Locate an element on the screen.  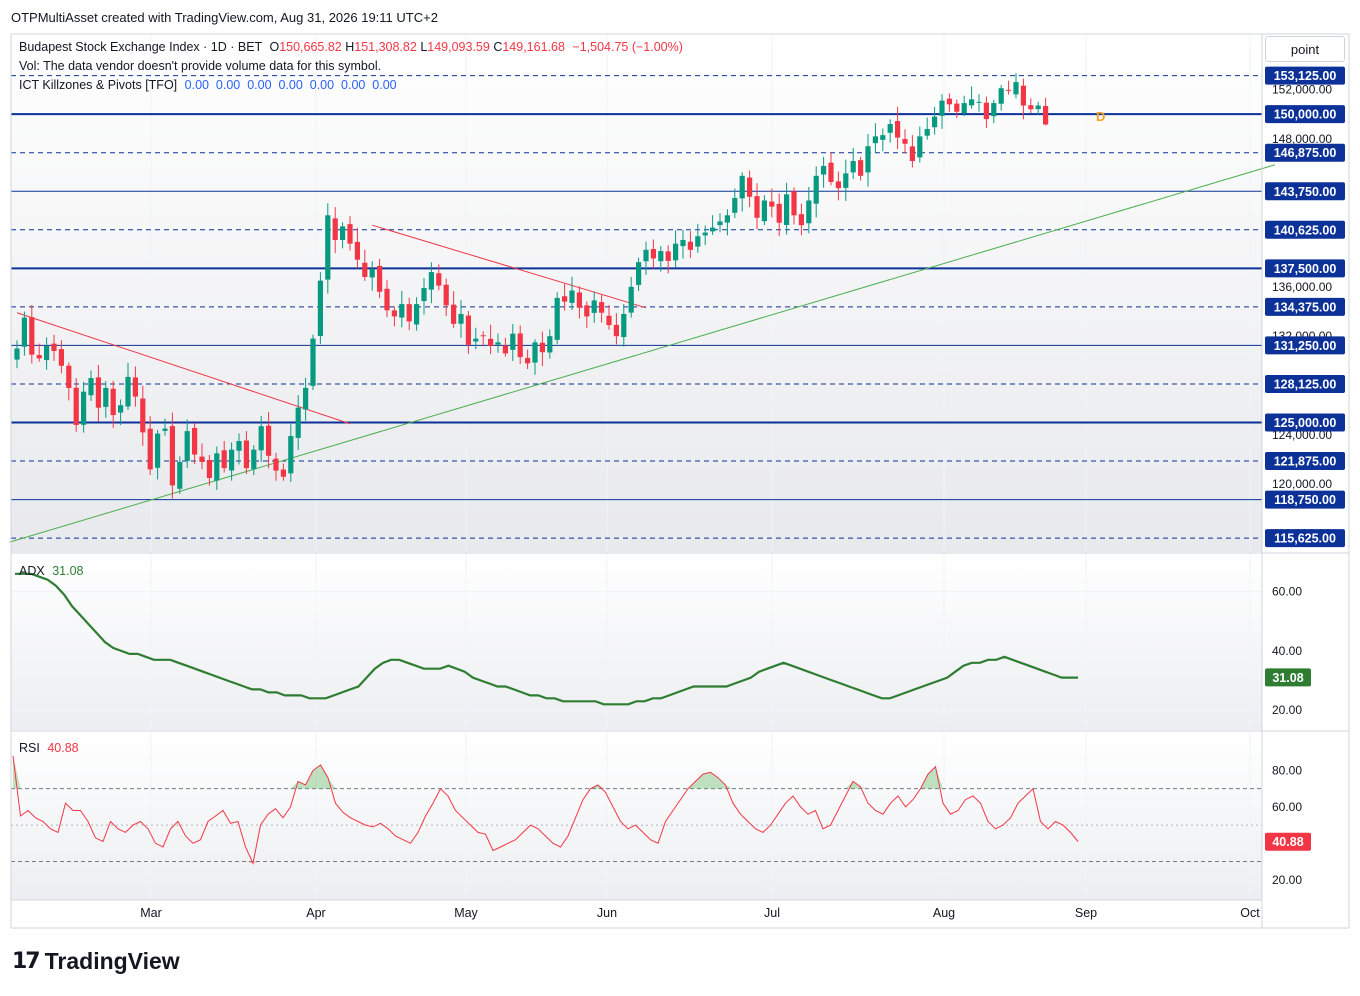
trendline is located at coordinates (183, 368).